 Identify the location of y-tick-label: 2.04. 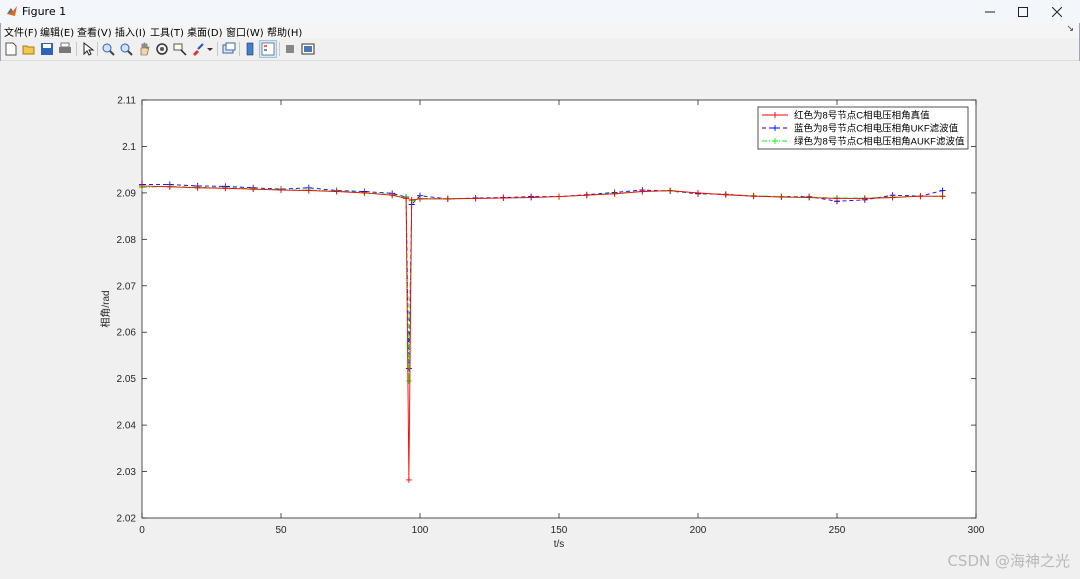
(127, 426).